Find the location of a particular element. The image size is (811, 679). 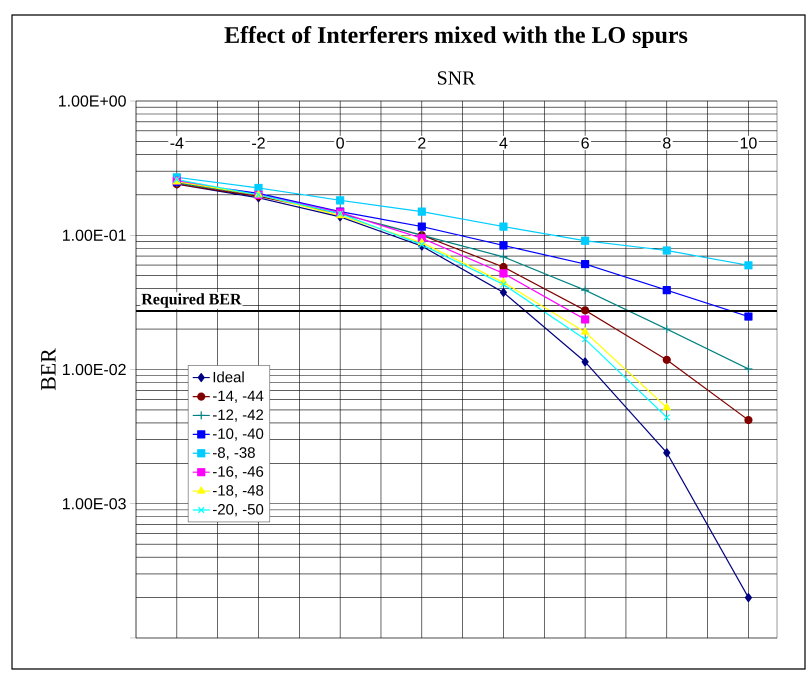

x-tick-label: 2 is located at coordinates (422, 143).